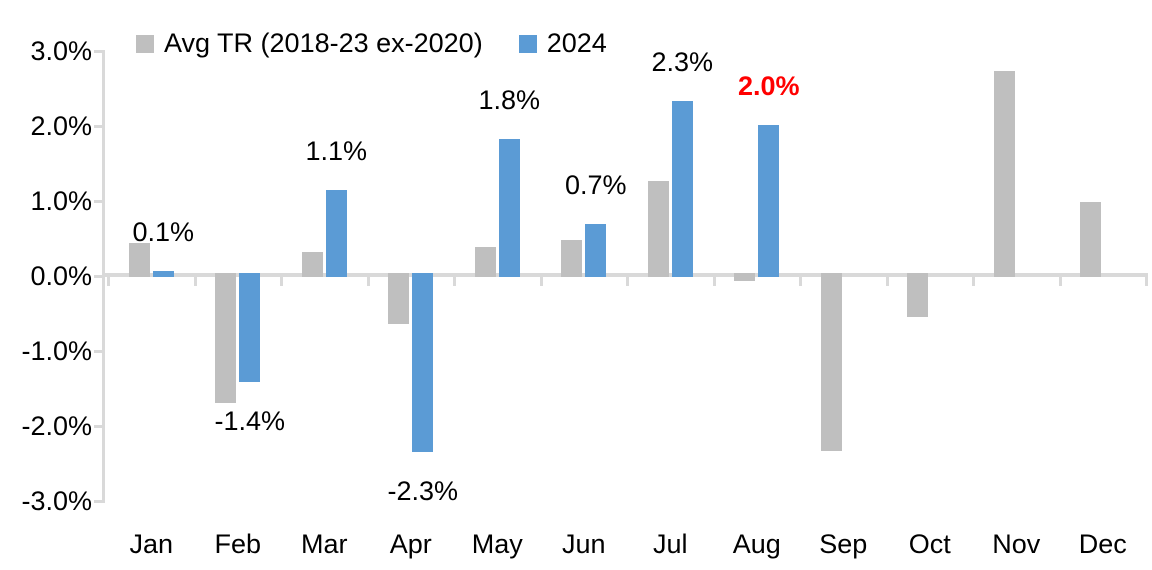  I want to click on y-axis-tick-label: 0.0%, so click(61, 276).